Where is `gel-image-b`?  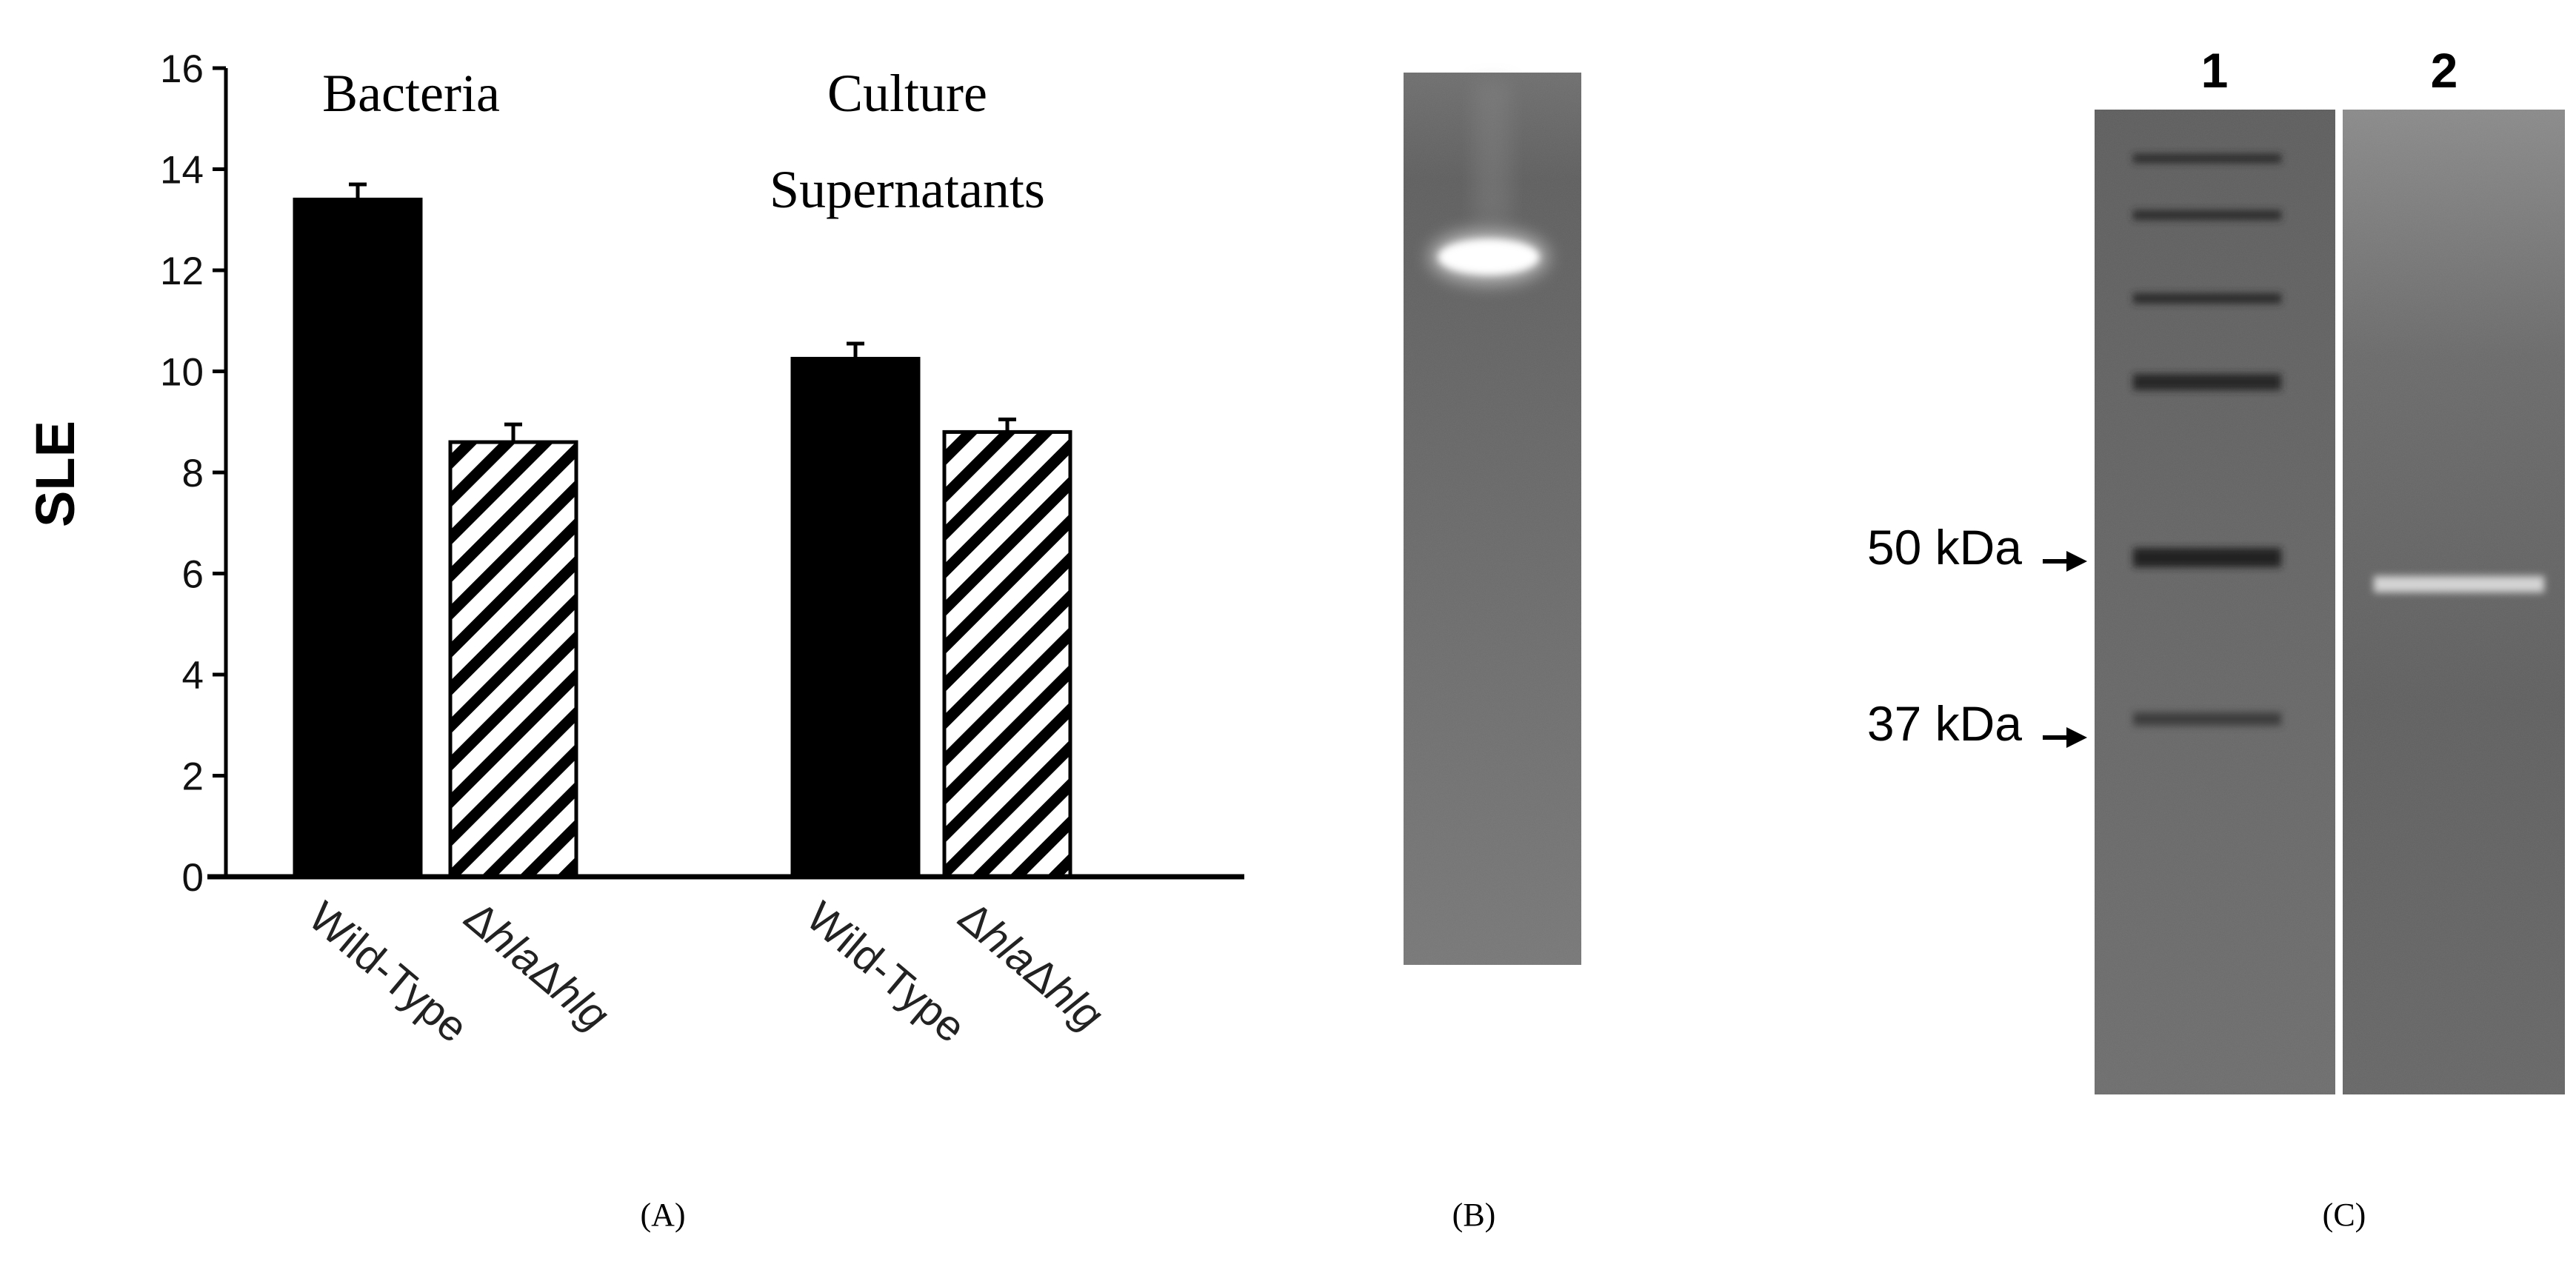
gel-image-b is located at coordinates (1492, 519).